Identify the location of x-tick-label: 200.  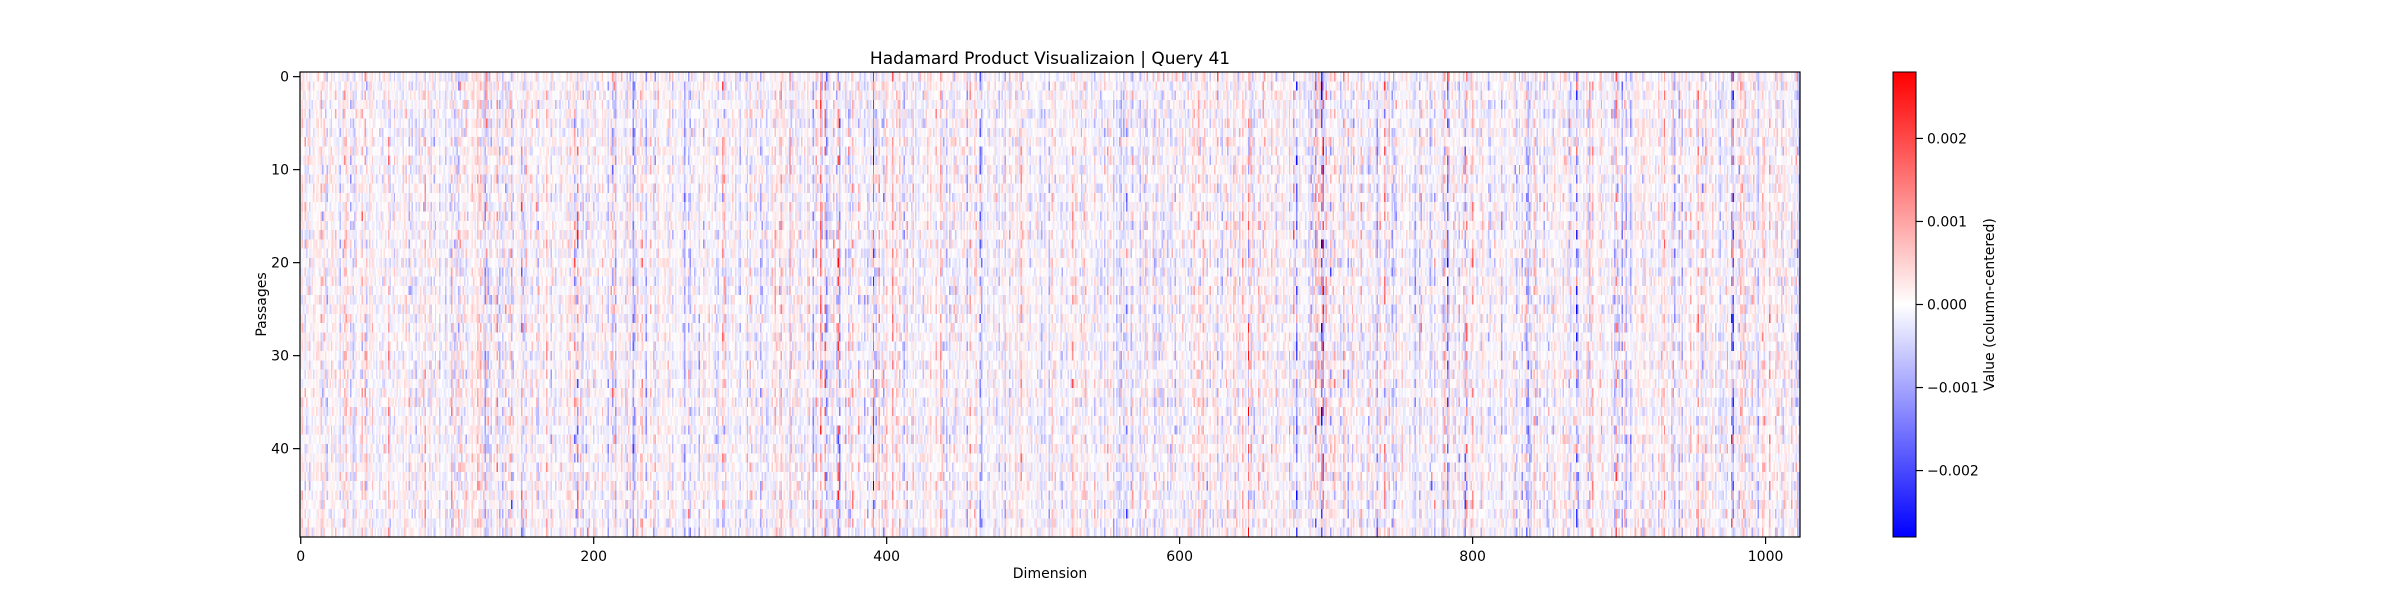
(593, 557).